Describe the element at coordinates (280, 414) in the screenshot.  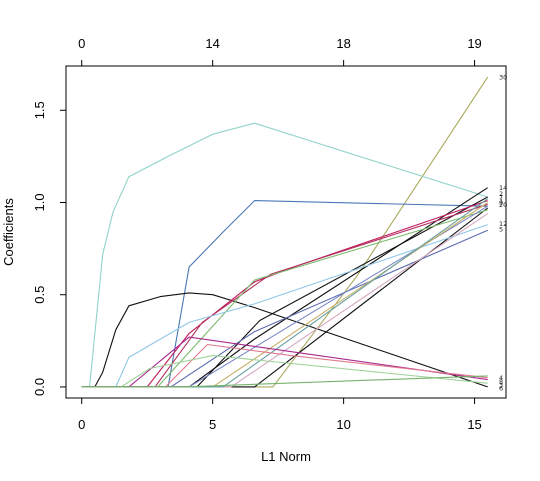
I see `x-axis: 0 5 10 15` at that location.